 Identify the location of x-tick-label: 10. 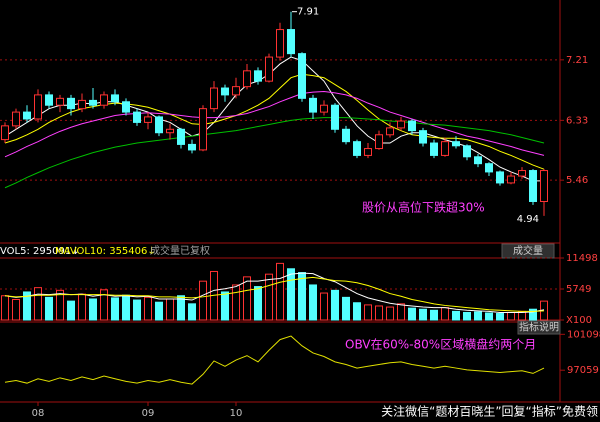
(236, 413).